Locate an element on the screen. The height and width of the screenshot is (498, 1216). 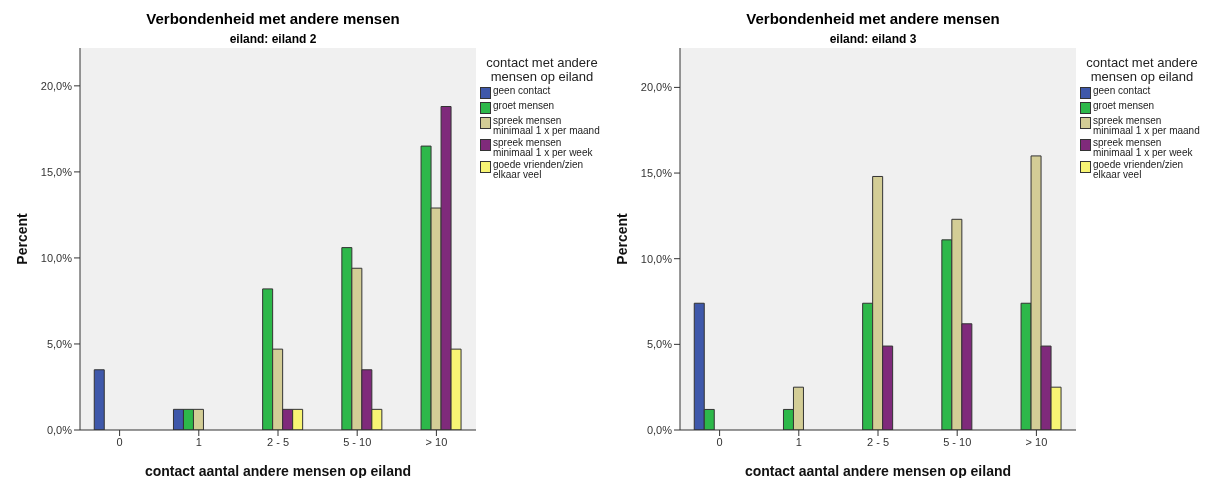
chart-subtitle: eiland: eiland 2 is located at coordinates (273, 39).